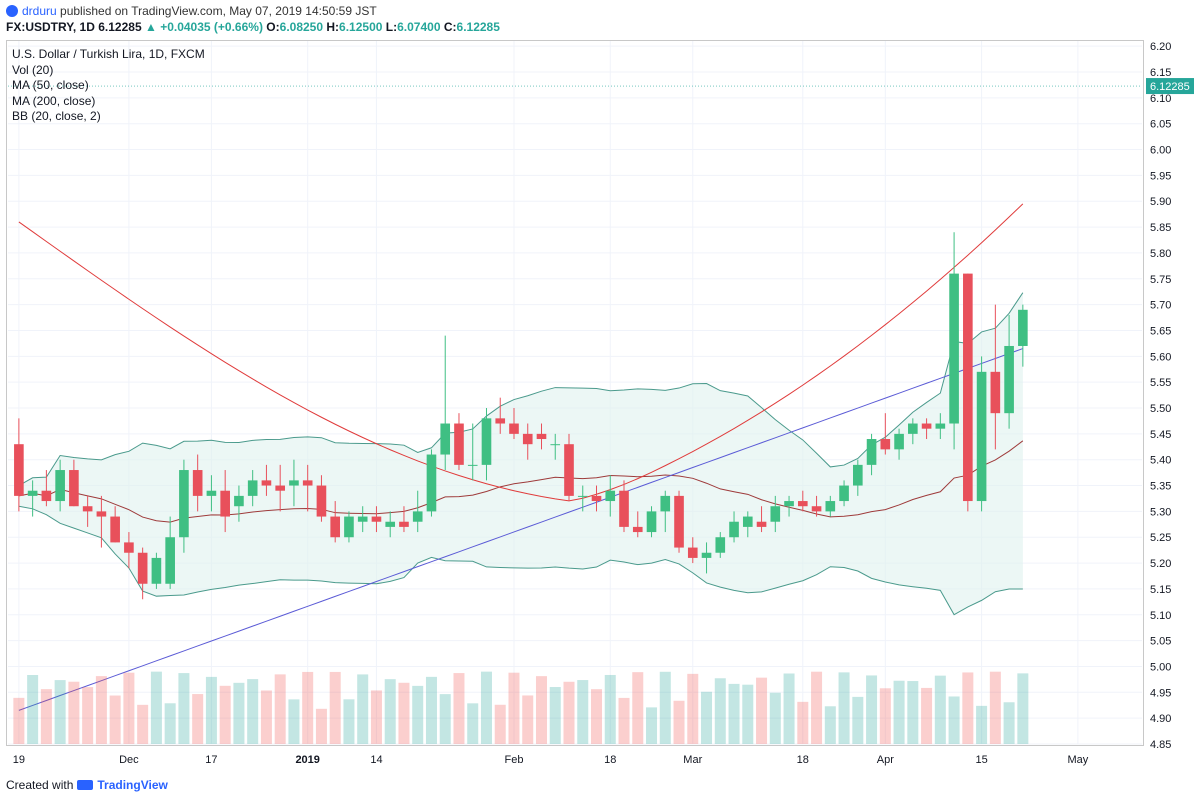 The height and width of the screenshot is (803, 1200). Describe the element at coordinates (1160, 331) in the screenshot. I see `y-tick-label: 5.65` at that location.